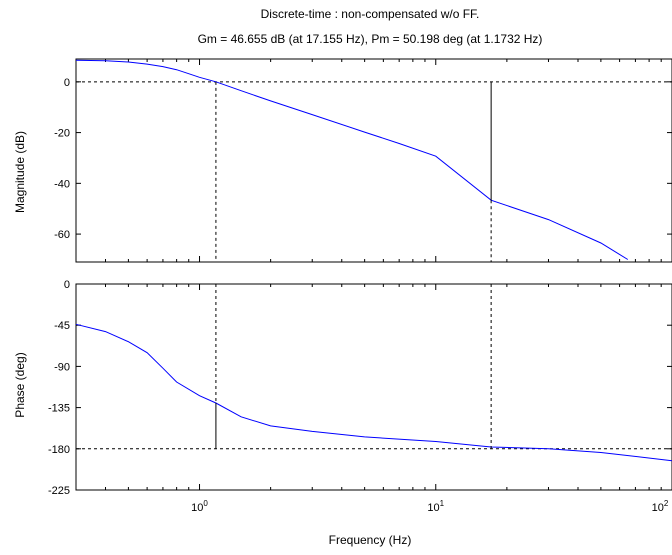  Describe the element at coordinates (59, 409) in the screenshot. I see `phase-y-tick-label: -135` at that location.